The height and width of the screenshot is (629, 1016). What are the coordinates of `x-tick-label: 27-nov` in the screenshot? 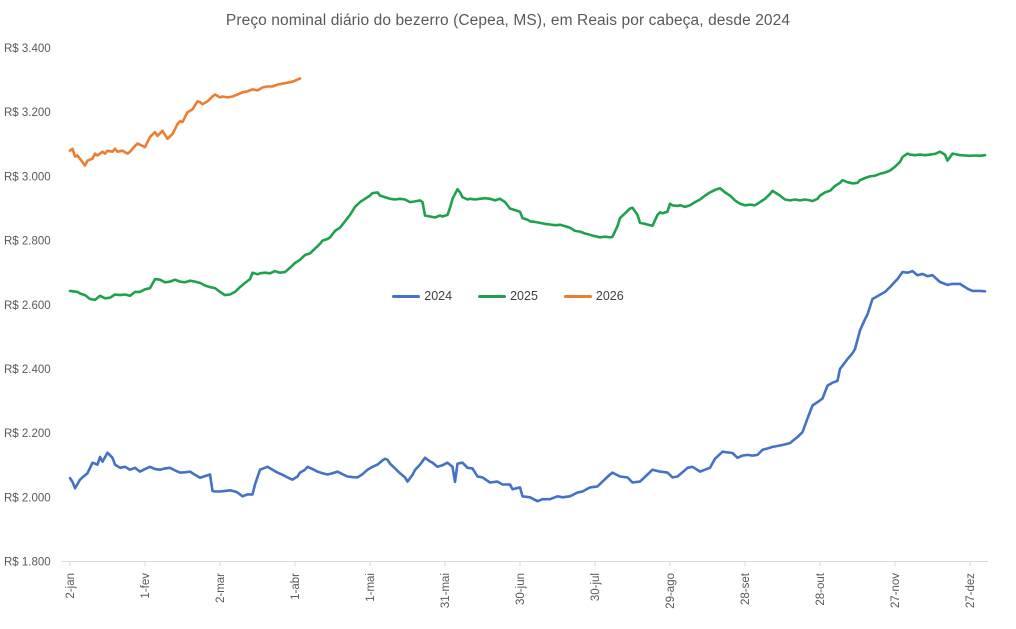 It's located at (896, 590).